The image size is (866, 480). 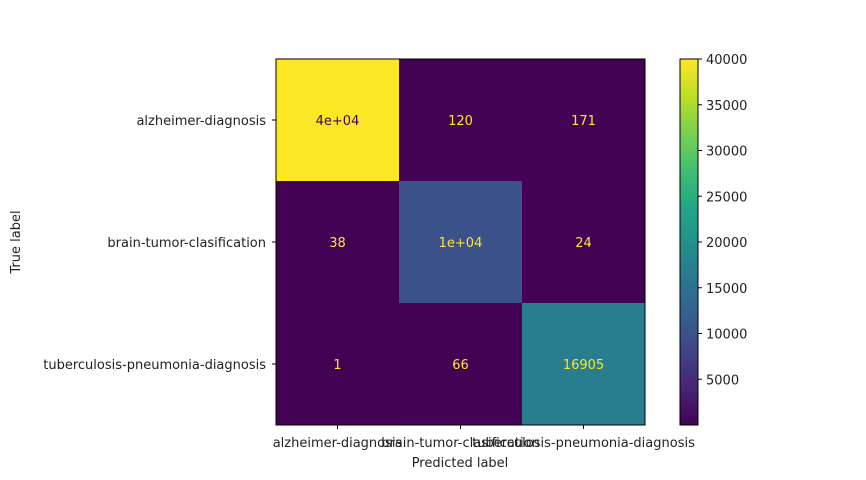 I want to click on heatmap-cell-r2-c1, so click(x=461, y=364).